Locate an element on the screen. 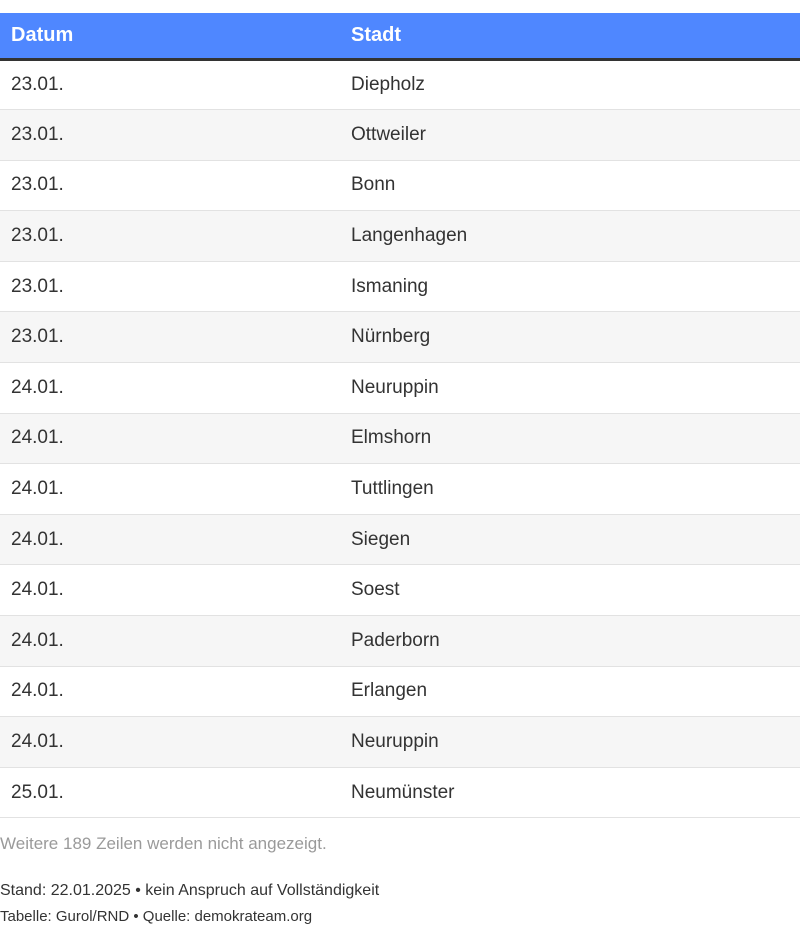 Image resolution: width=800 pixels, height=930 pixels. table-row: 24.01. Paderborn is located at coordinates (400, 641).